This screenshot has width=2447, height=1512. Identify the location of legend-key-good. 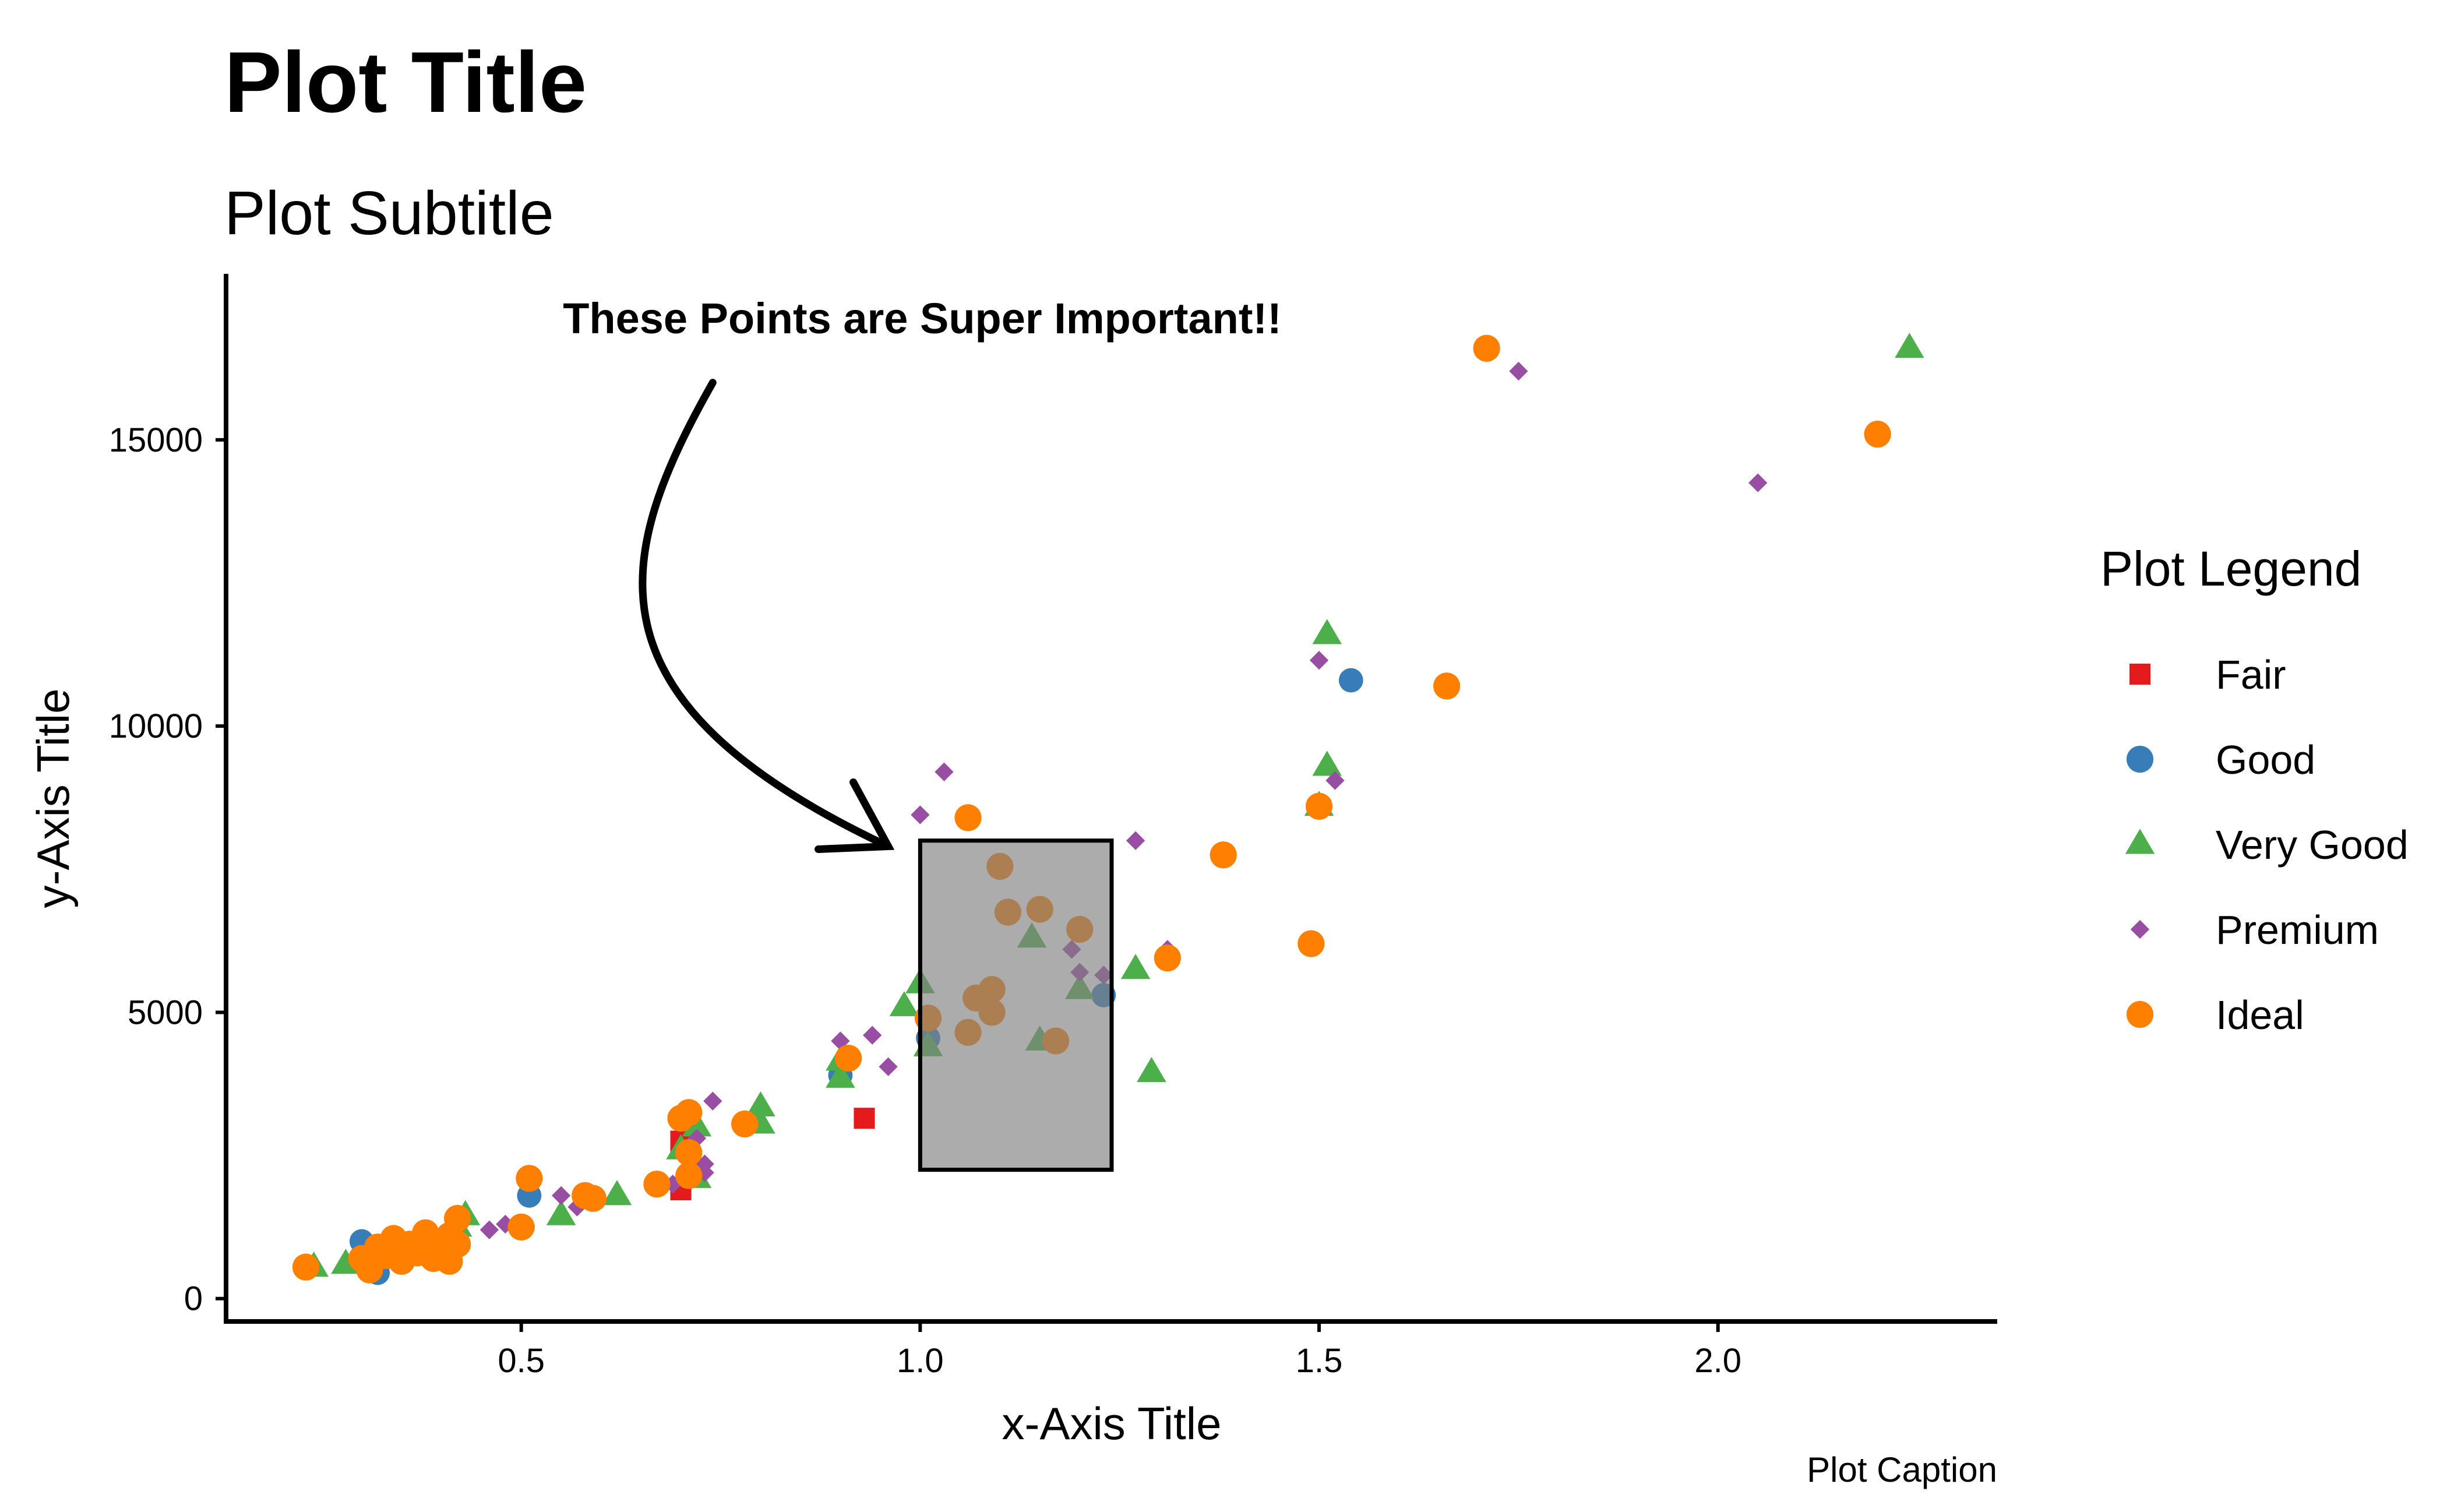
(2140, 759).